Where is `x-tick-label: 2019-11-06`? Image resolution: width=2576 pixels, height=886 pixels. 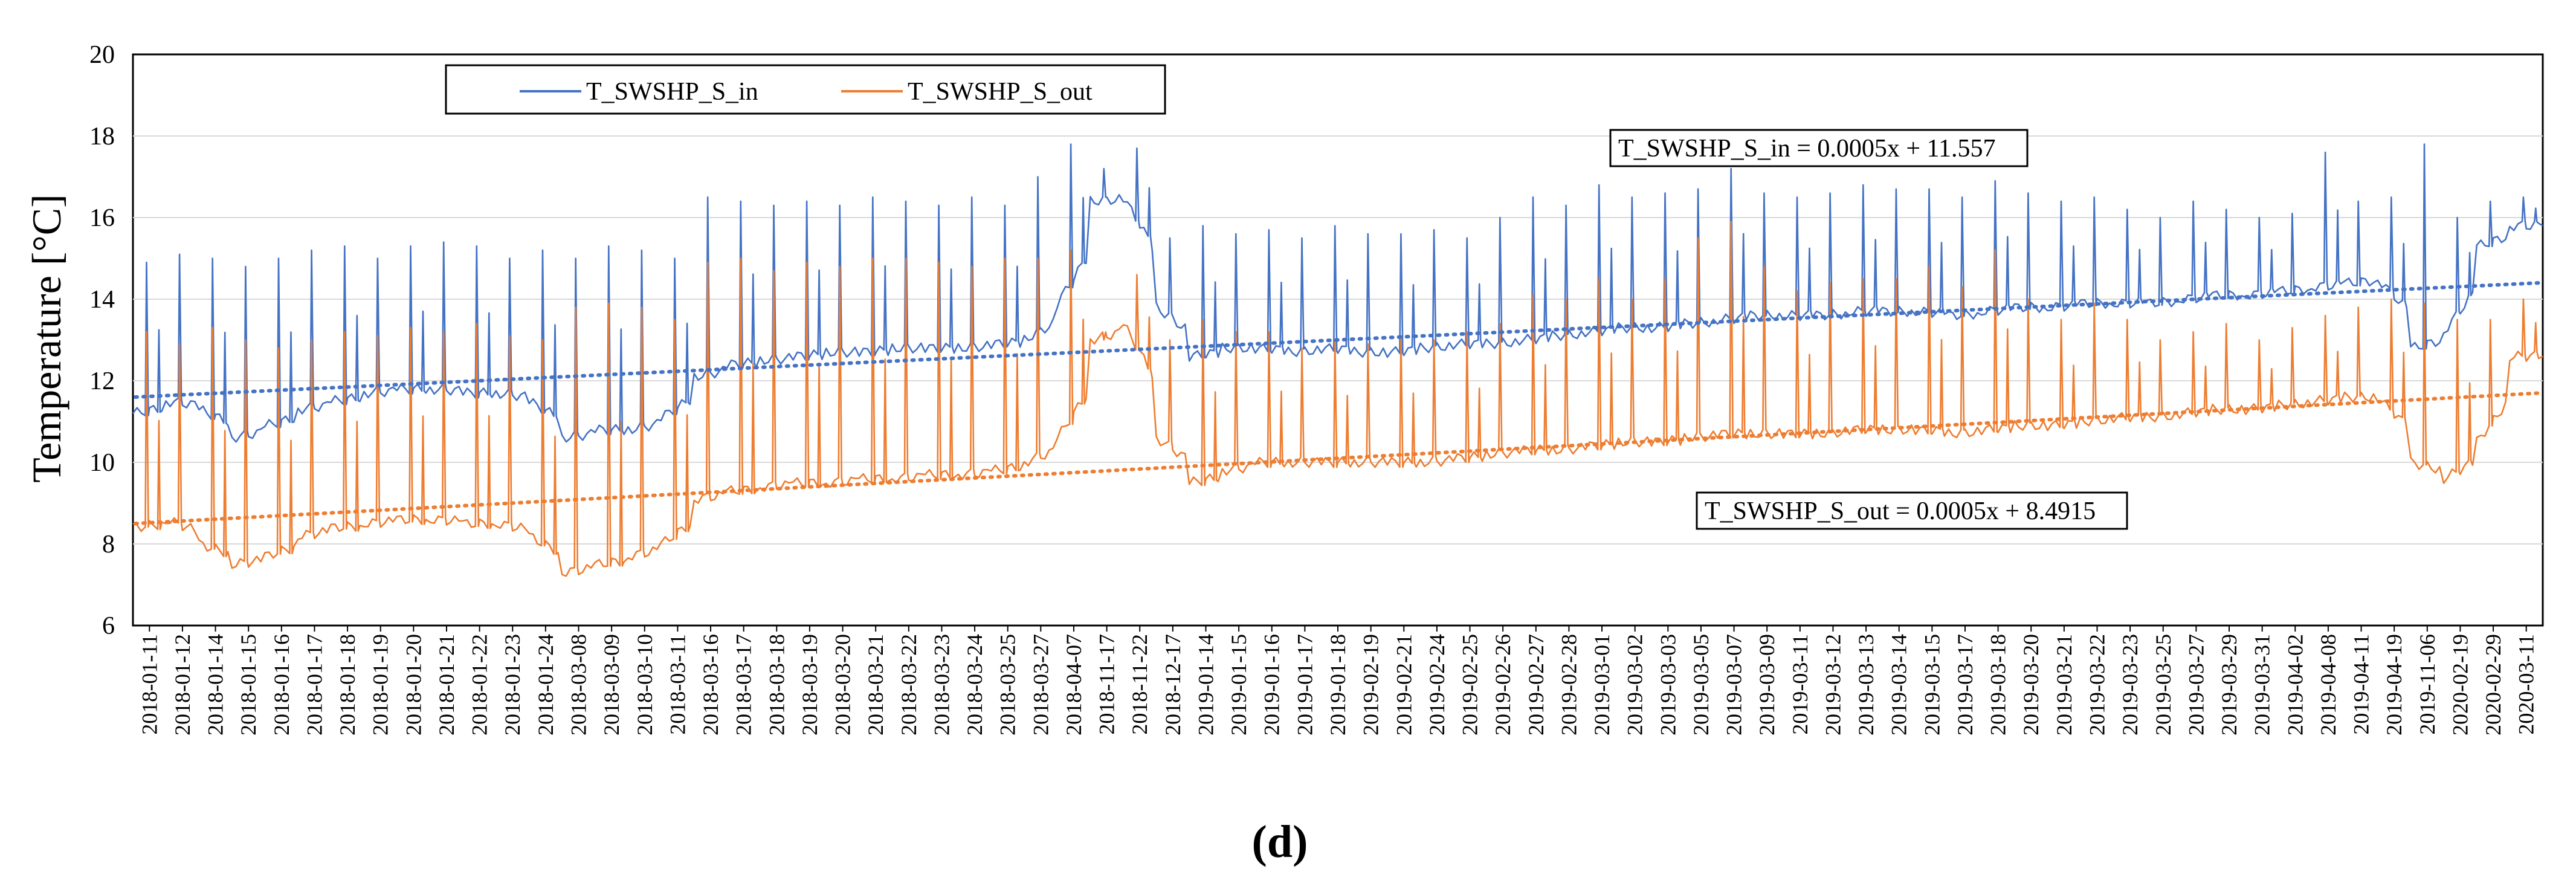 x-tick-label: 2019-11-06 is located at coordinates (2427, 684).